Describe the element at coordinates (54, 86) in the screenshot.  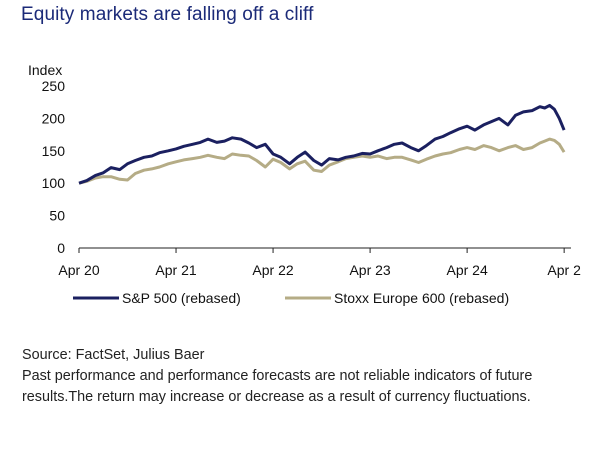
I see `y-tick-label: 250` at that location.